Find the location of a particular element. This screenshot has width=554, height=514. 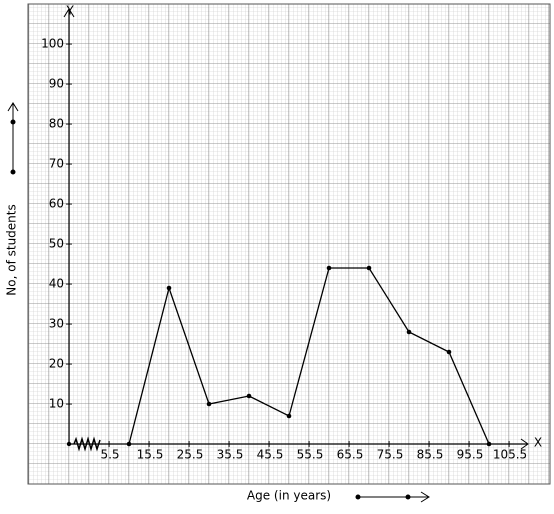

x-tick-label: 65.5 is located at coordinates (350, 455).